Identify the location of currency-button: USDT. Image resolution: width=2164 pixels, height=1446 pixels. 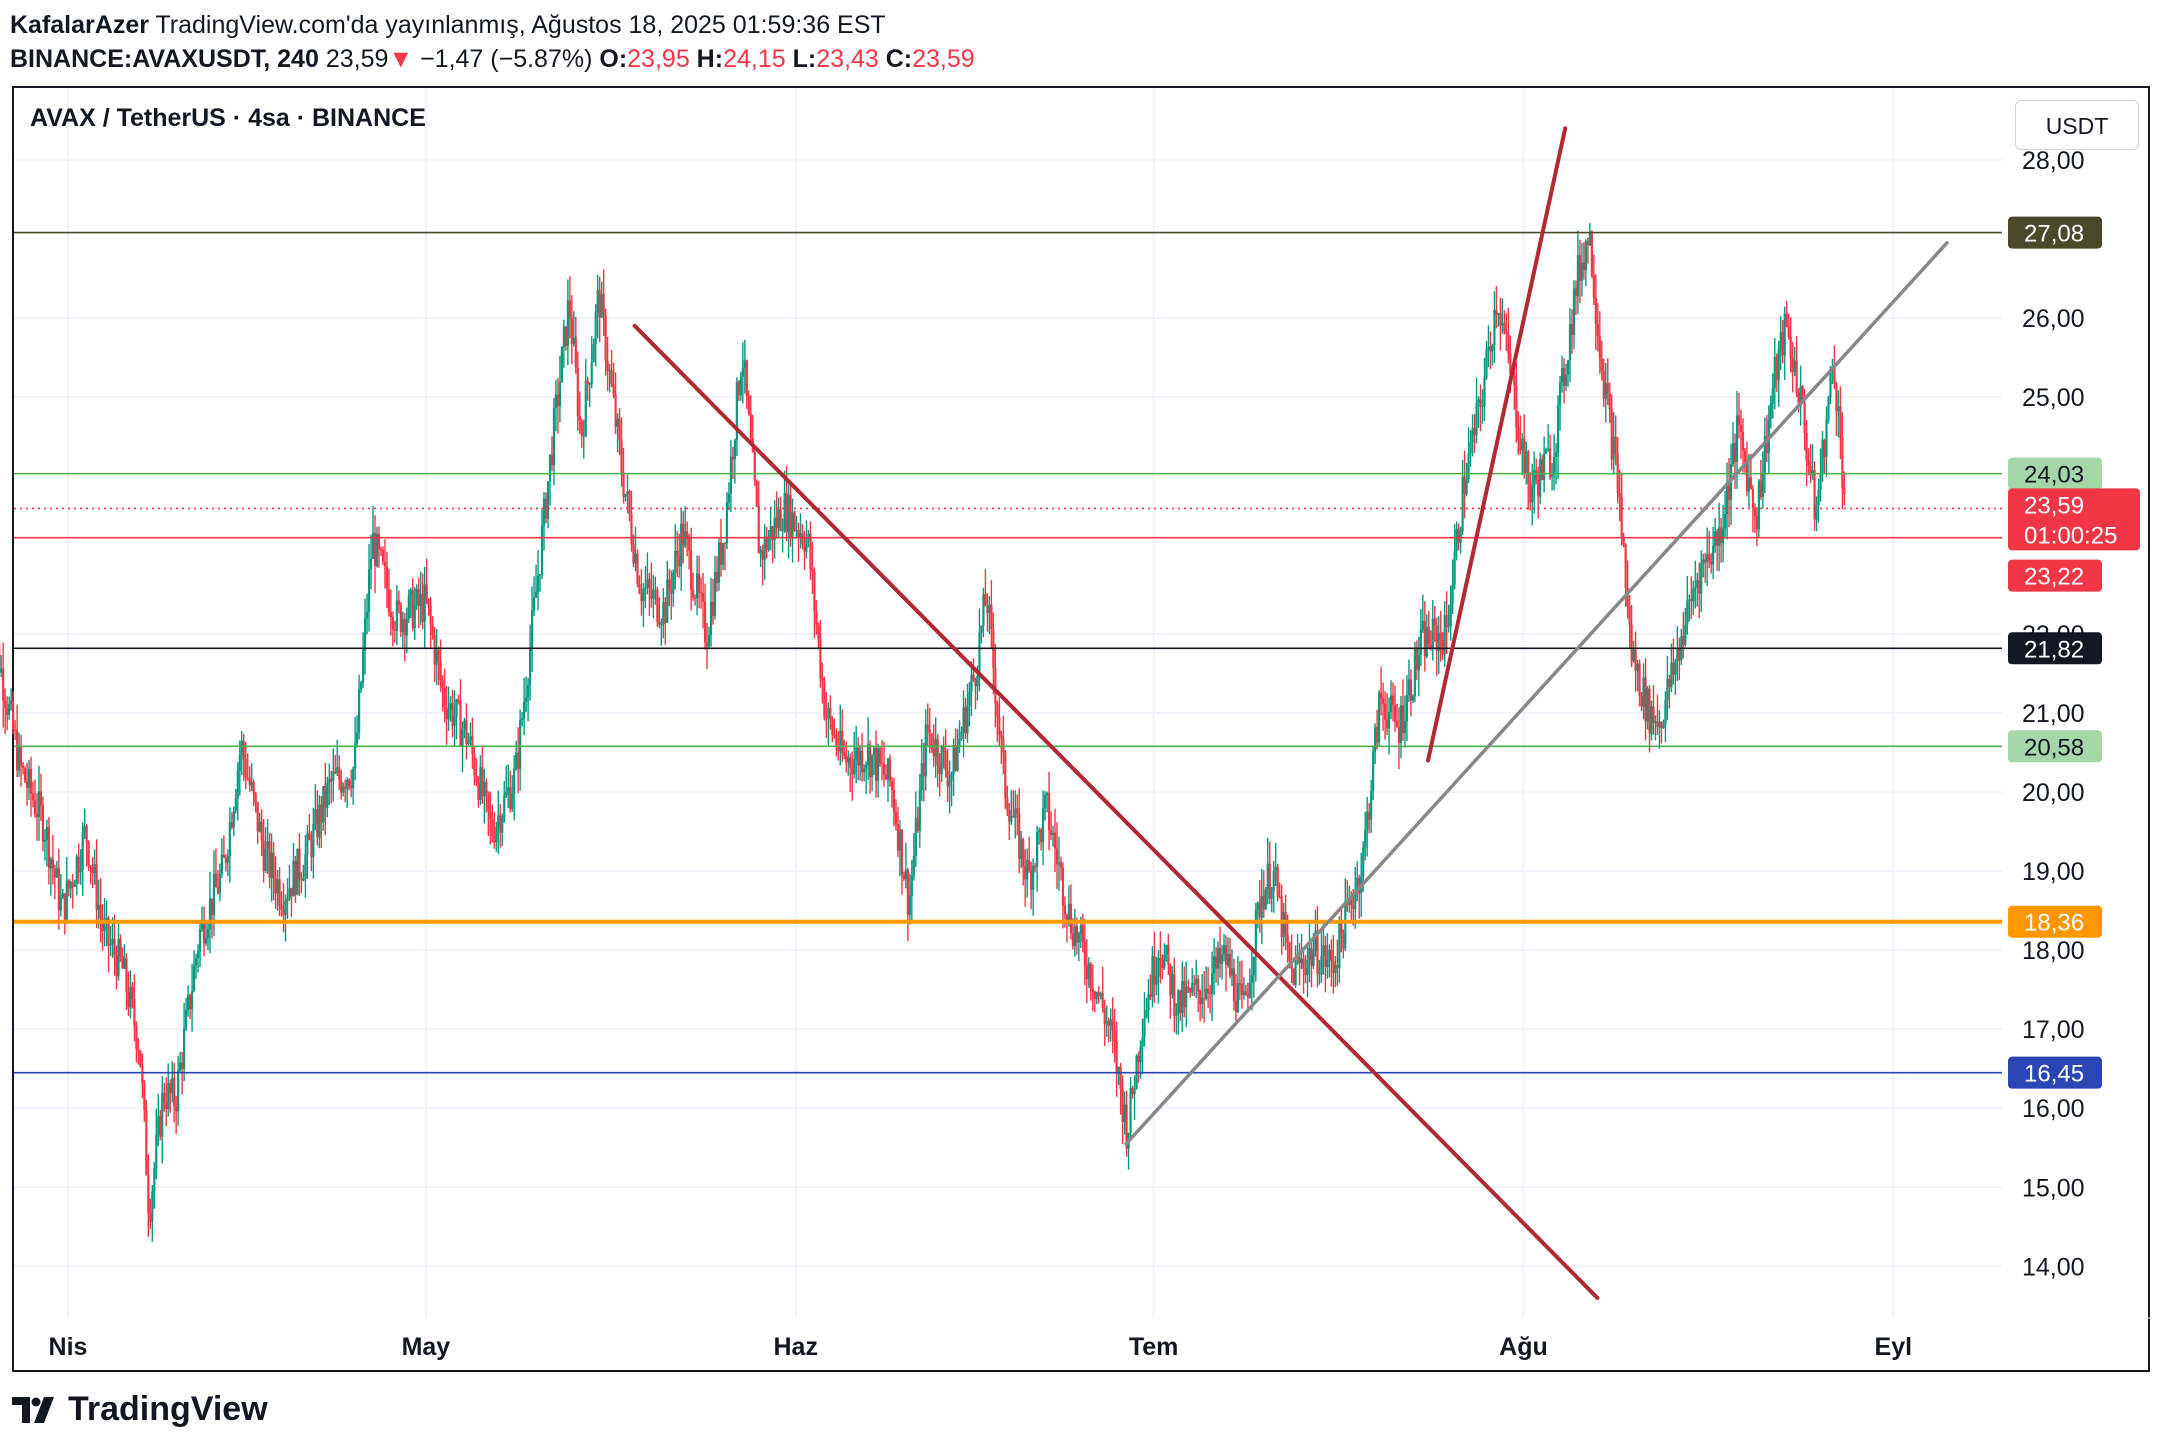
(2077, 125).